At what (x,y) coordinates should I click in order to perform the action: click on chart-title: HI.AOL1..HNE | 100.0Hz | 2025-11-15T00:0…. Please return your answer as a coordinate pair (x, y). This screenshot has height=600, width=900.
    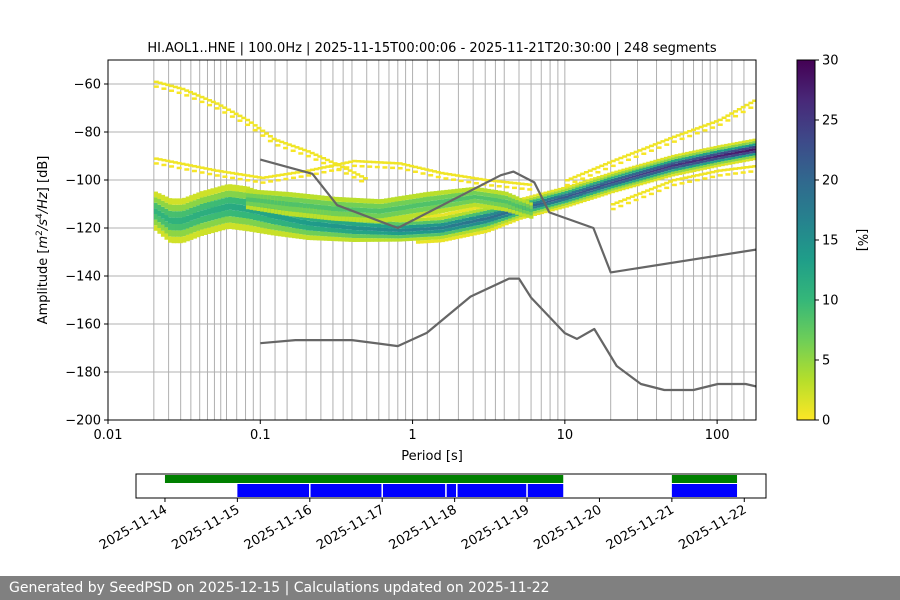
    Looking at the image, I should click on (432, 48).